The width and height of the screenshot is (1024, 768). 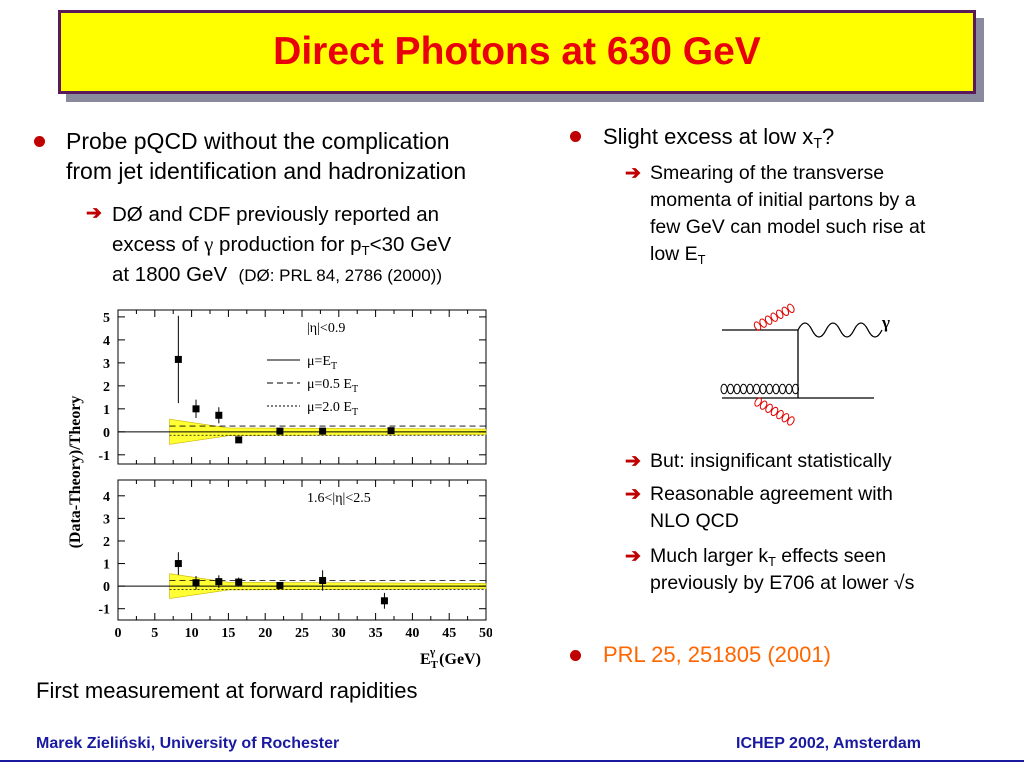 I want to click on kt-gluon-bottom, so click(x=774, y=411).